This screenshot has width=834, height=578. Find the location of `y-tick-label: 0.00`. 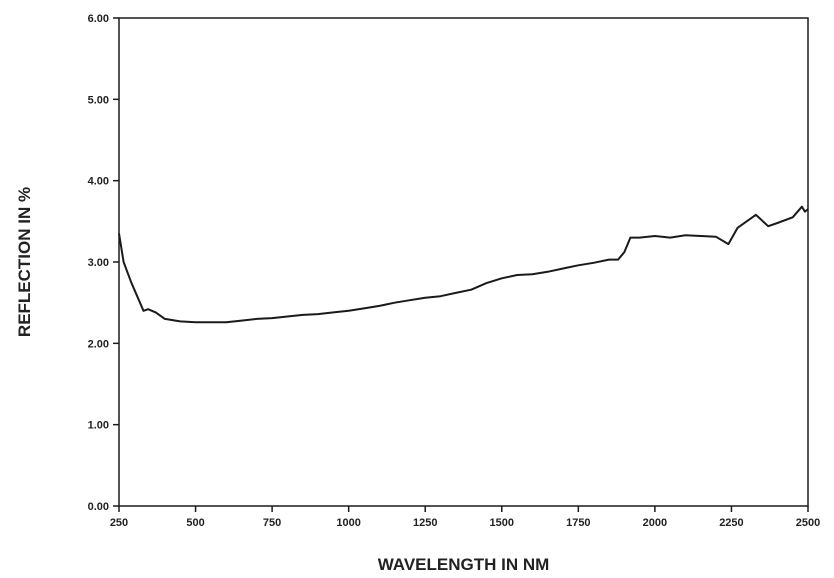

y-tick-label: 0.00 is located at coordinates (98, 507).